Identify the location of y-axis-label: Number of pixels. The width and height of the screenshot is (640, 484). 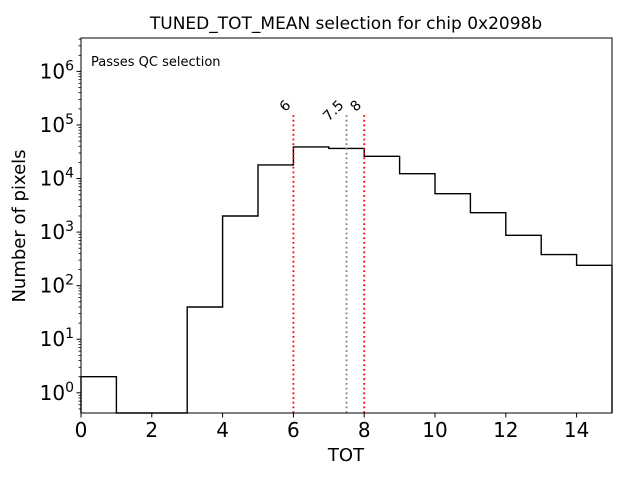
(19, 225).